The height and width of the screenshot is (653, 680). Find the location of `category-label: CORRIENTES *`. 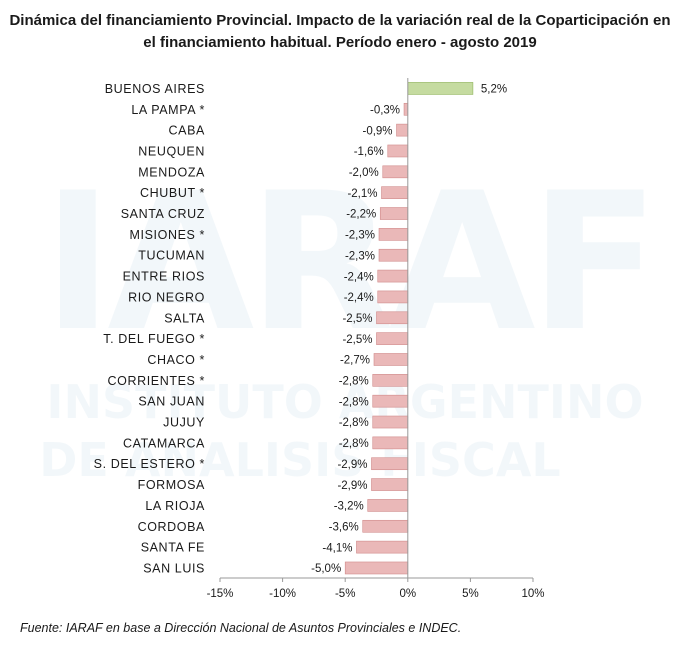

category-label: CORRIENTES * is located at coordinates (157, 381).